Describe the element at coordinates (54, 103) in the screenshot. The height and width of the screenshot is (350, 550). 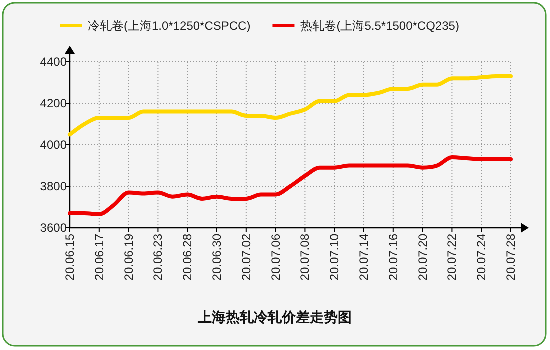
I see `y-tick-label: 4200` at that location.